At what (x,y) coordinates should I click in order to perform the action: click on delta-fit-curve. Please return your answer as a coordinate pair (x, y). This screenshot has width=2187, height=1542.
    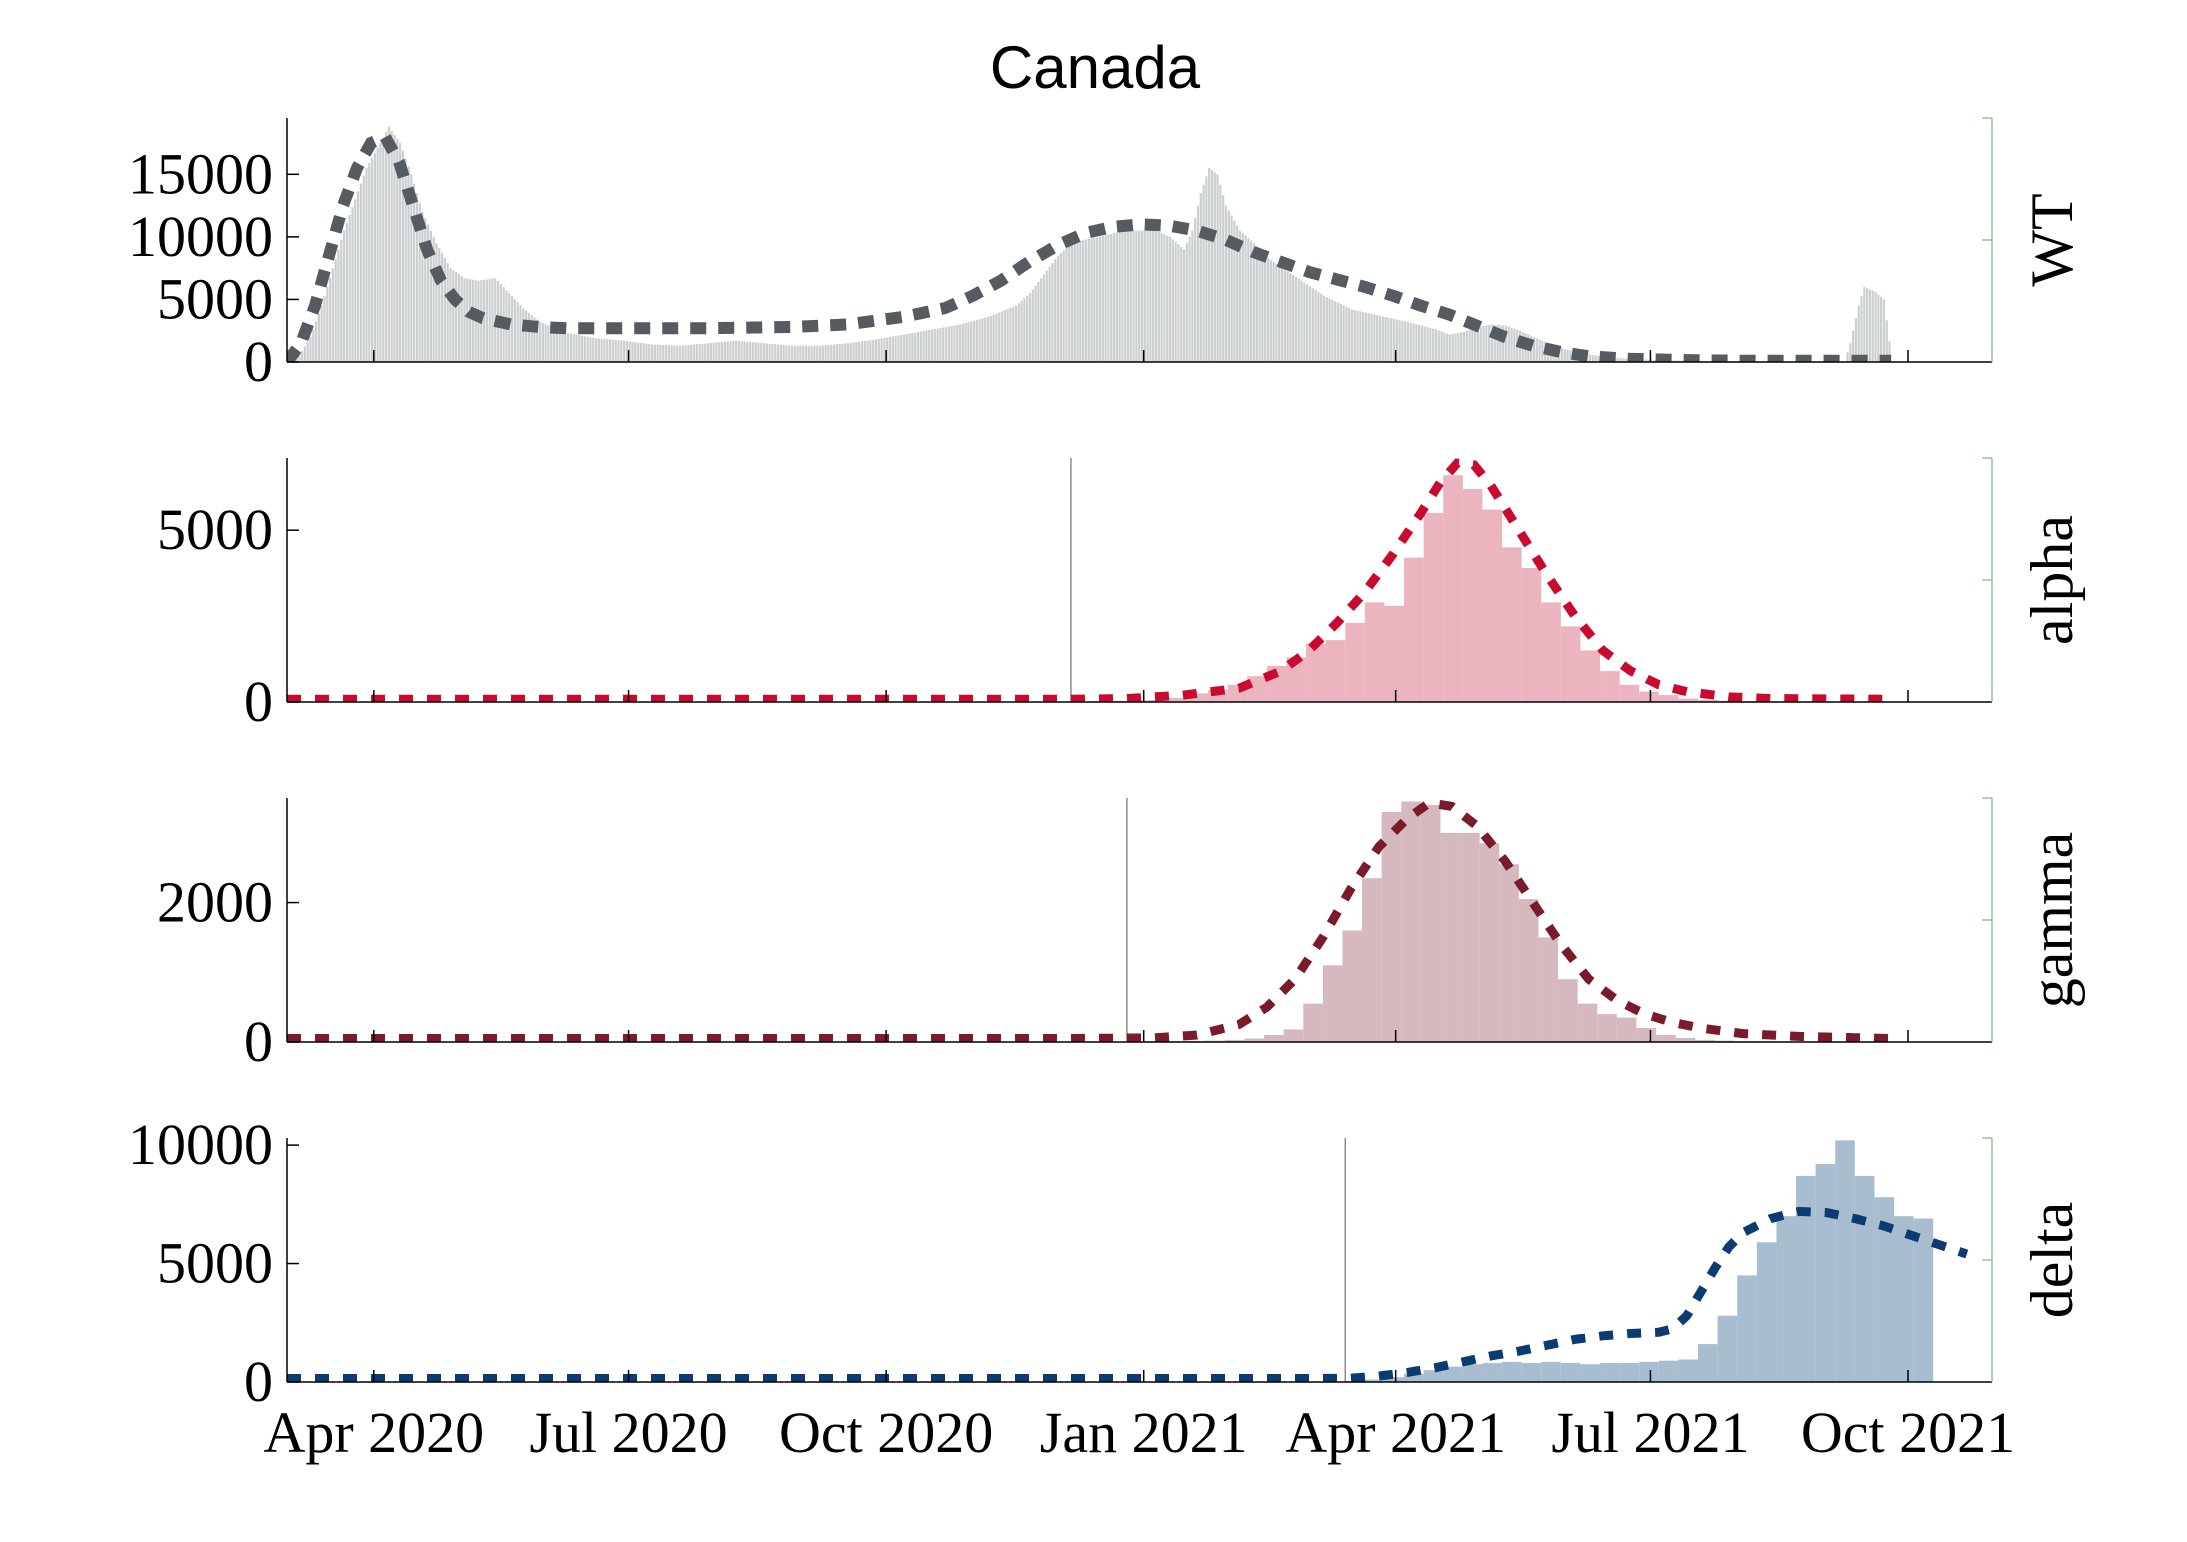
    Looking at the image, I should click on (1128, 1294).